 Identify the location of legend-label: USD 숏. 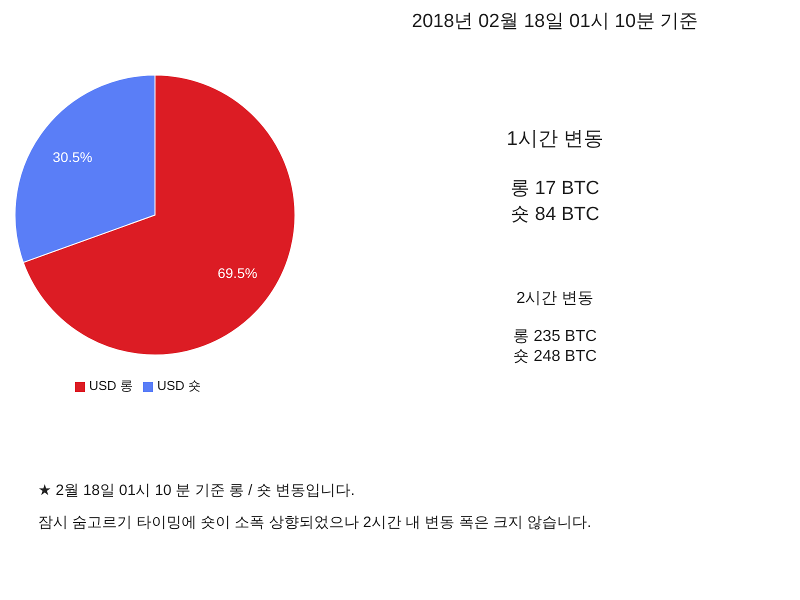
(179, 385).